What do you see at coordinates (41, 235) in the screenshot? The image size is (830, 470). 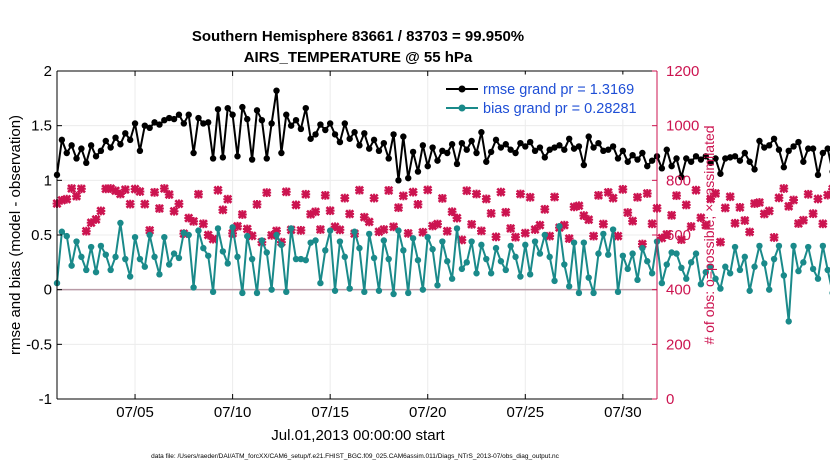 I see `y-tick-label: 0.5` at bounding box center [41, 235].